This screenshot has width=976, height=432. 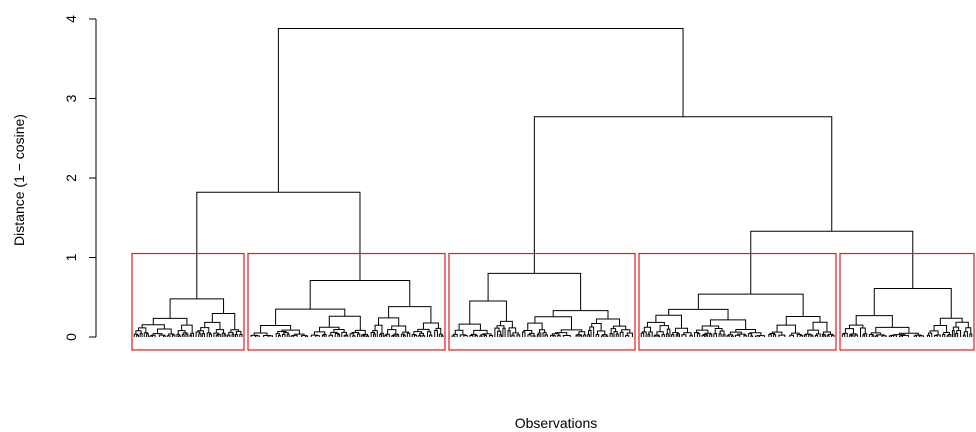 I want to click on y-tick-label-3: 3, so click(x=71, y=98).